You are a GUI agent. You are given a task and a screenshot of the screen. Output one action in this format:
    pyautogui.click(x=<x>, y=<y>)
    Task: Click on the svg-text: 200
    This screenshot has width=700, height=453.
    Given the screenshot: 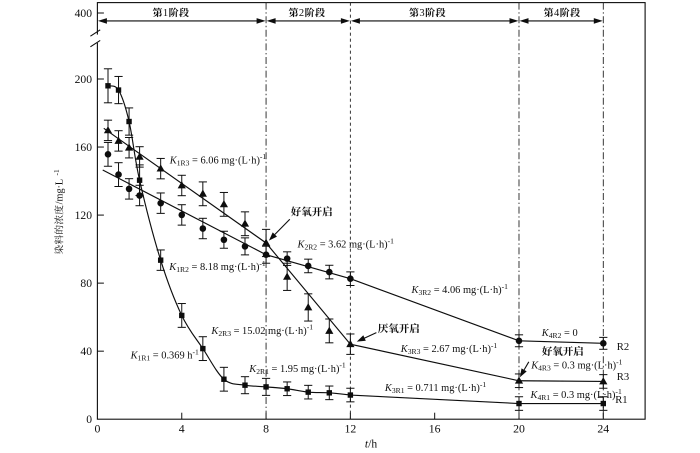 What is the action you would take?
    pyautogui.click(x=84, y=79)
    